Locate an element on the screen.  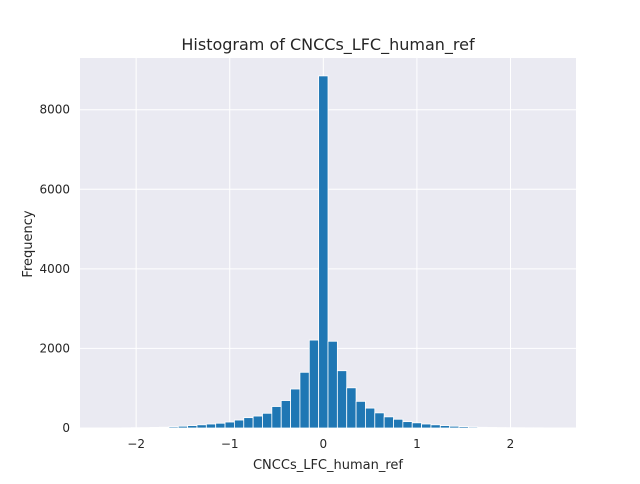
y-tick-label: 0 is located at coordinates (66, 428).